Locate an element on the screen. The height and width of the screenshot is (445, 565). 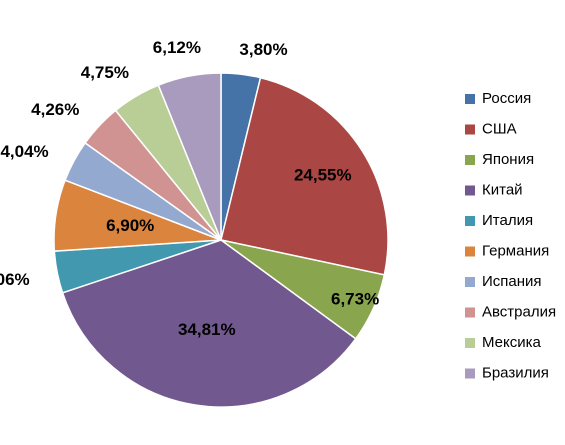
legend-label-испания: Испания is located at coordinates (512, 281).